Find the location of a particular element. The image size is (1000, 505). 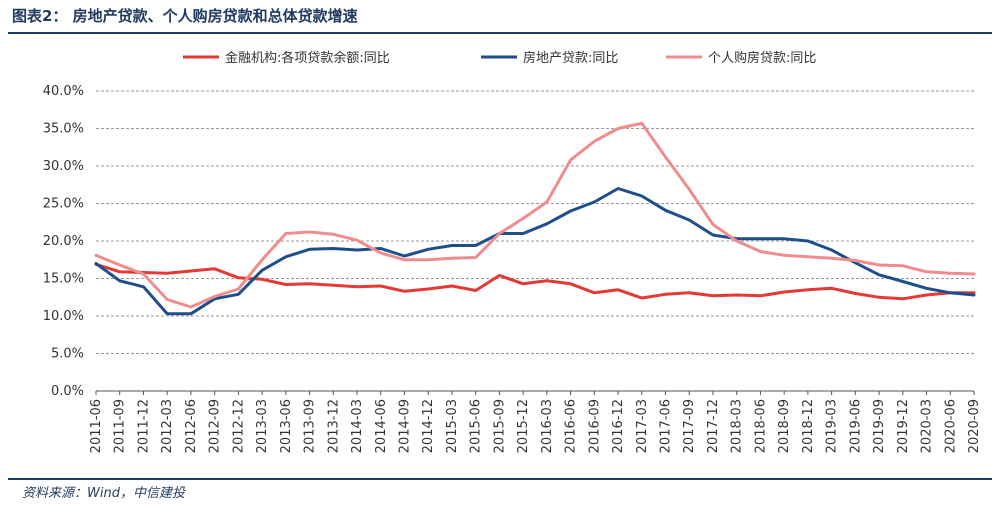

y-tick-label: 35.0% is located at coordinates (63, 129).